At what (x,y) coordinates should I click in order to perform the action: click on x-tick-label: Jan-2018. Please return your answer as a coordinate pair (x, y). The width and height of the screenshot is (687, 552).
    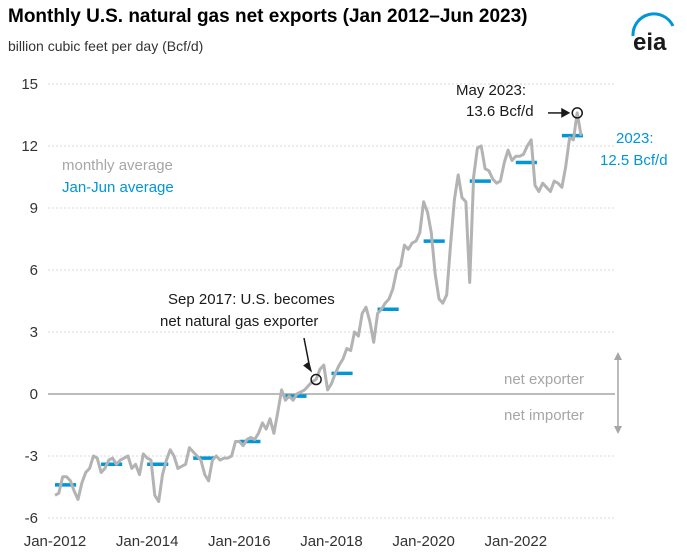
    Looking at the image, I should click on (331, 541).